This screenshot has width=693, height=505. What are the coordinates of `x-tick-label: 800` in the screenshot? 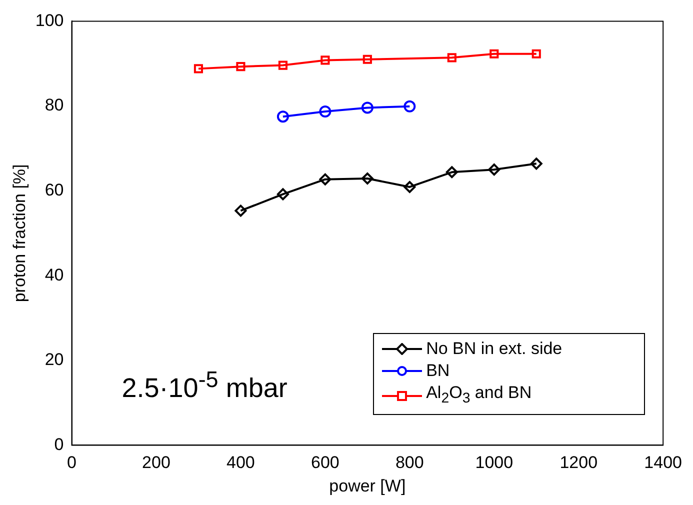 It's located at (409, 462).